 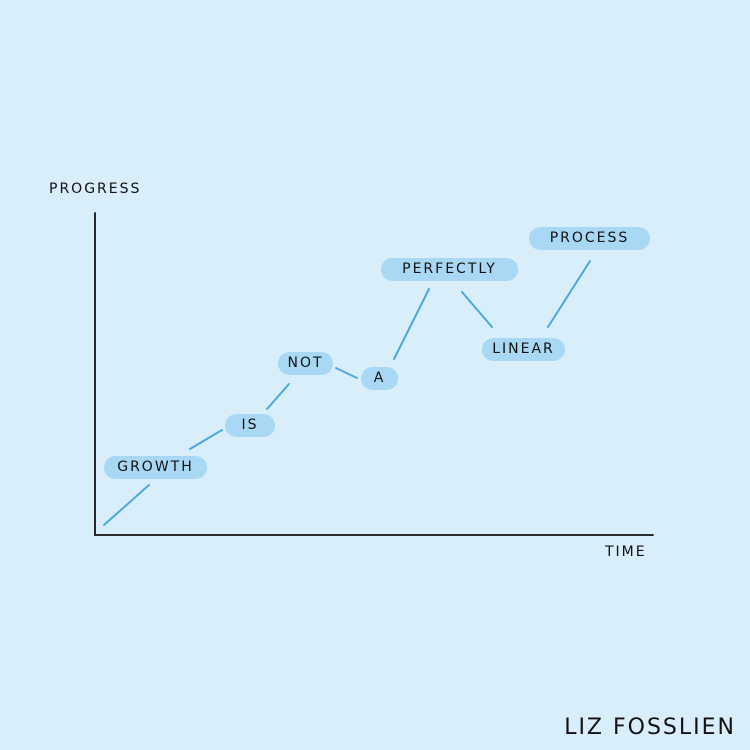 What do you see at coordinates (95, 189) in the screenshot?
I see `y-axis-label: PROGRESS` at bounding box center [95, 189].